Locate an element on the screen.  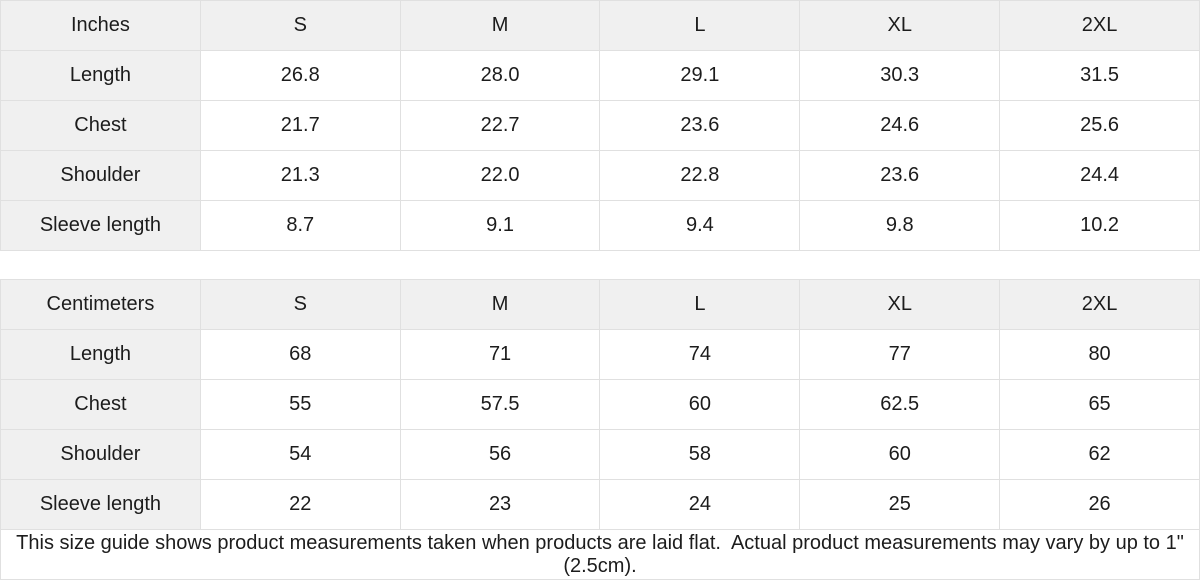
value-cell: 57.5 is located at coordinates (500, 404).